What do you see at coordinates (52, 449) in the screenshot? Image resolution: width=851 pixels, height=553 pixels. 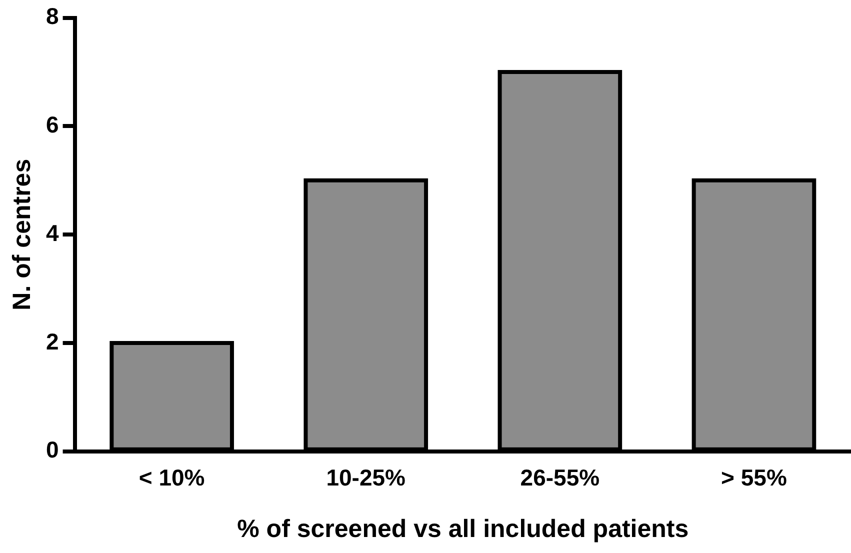 I see `y-tick-label: 0` at bounding box center [52, 449].